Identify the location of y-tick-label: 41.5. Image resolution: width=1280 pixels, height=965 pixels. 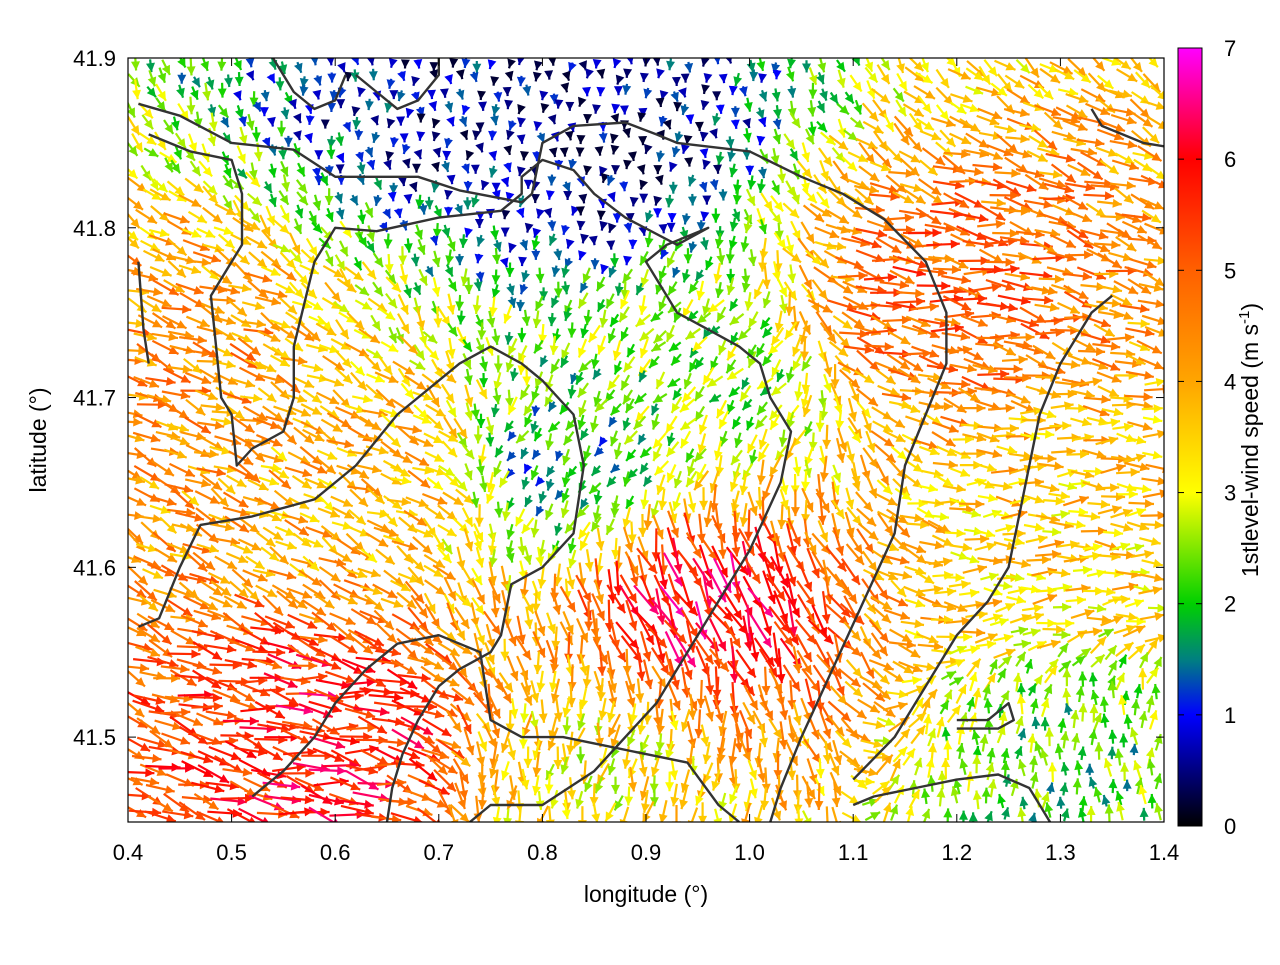
(94, 737).